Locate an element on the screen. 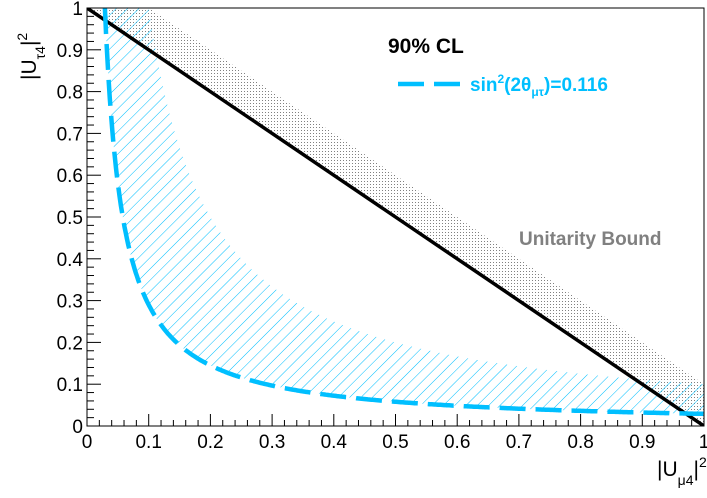  x-tick-label: 0.6 is located at coordinates (457, 442).